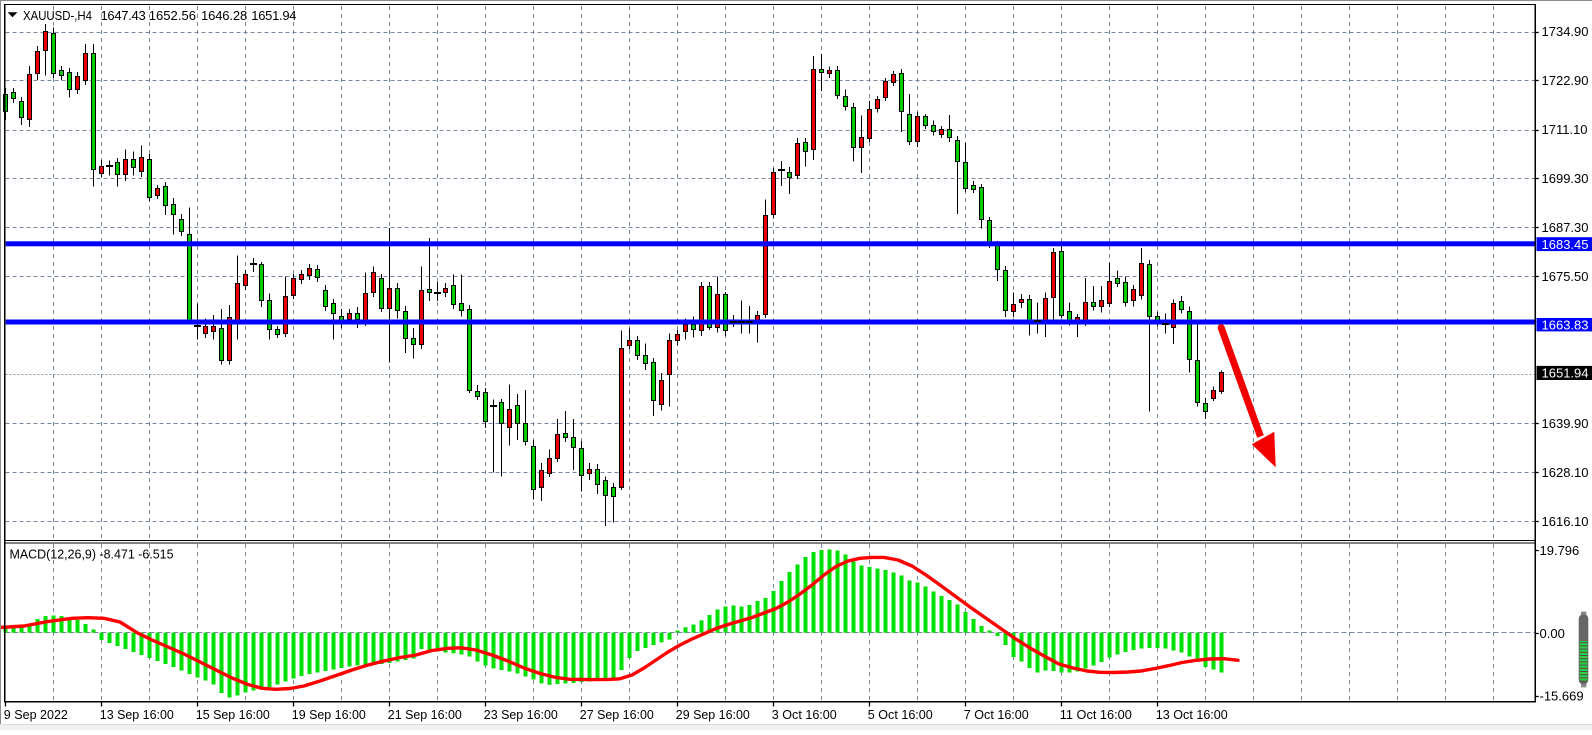  I want to click on svg-text: 27 Sep 16:00, so click(617, 714).